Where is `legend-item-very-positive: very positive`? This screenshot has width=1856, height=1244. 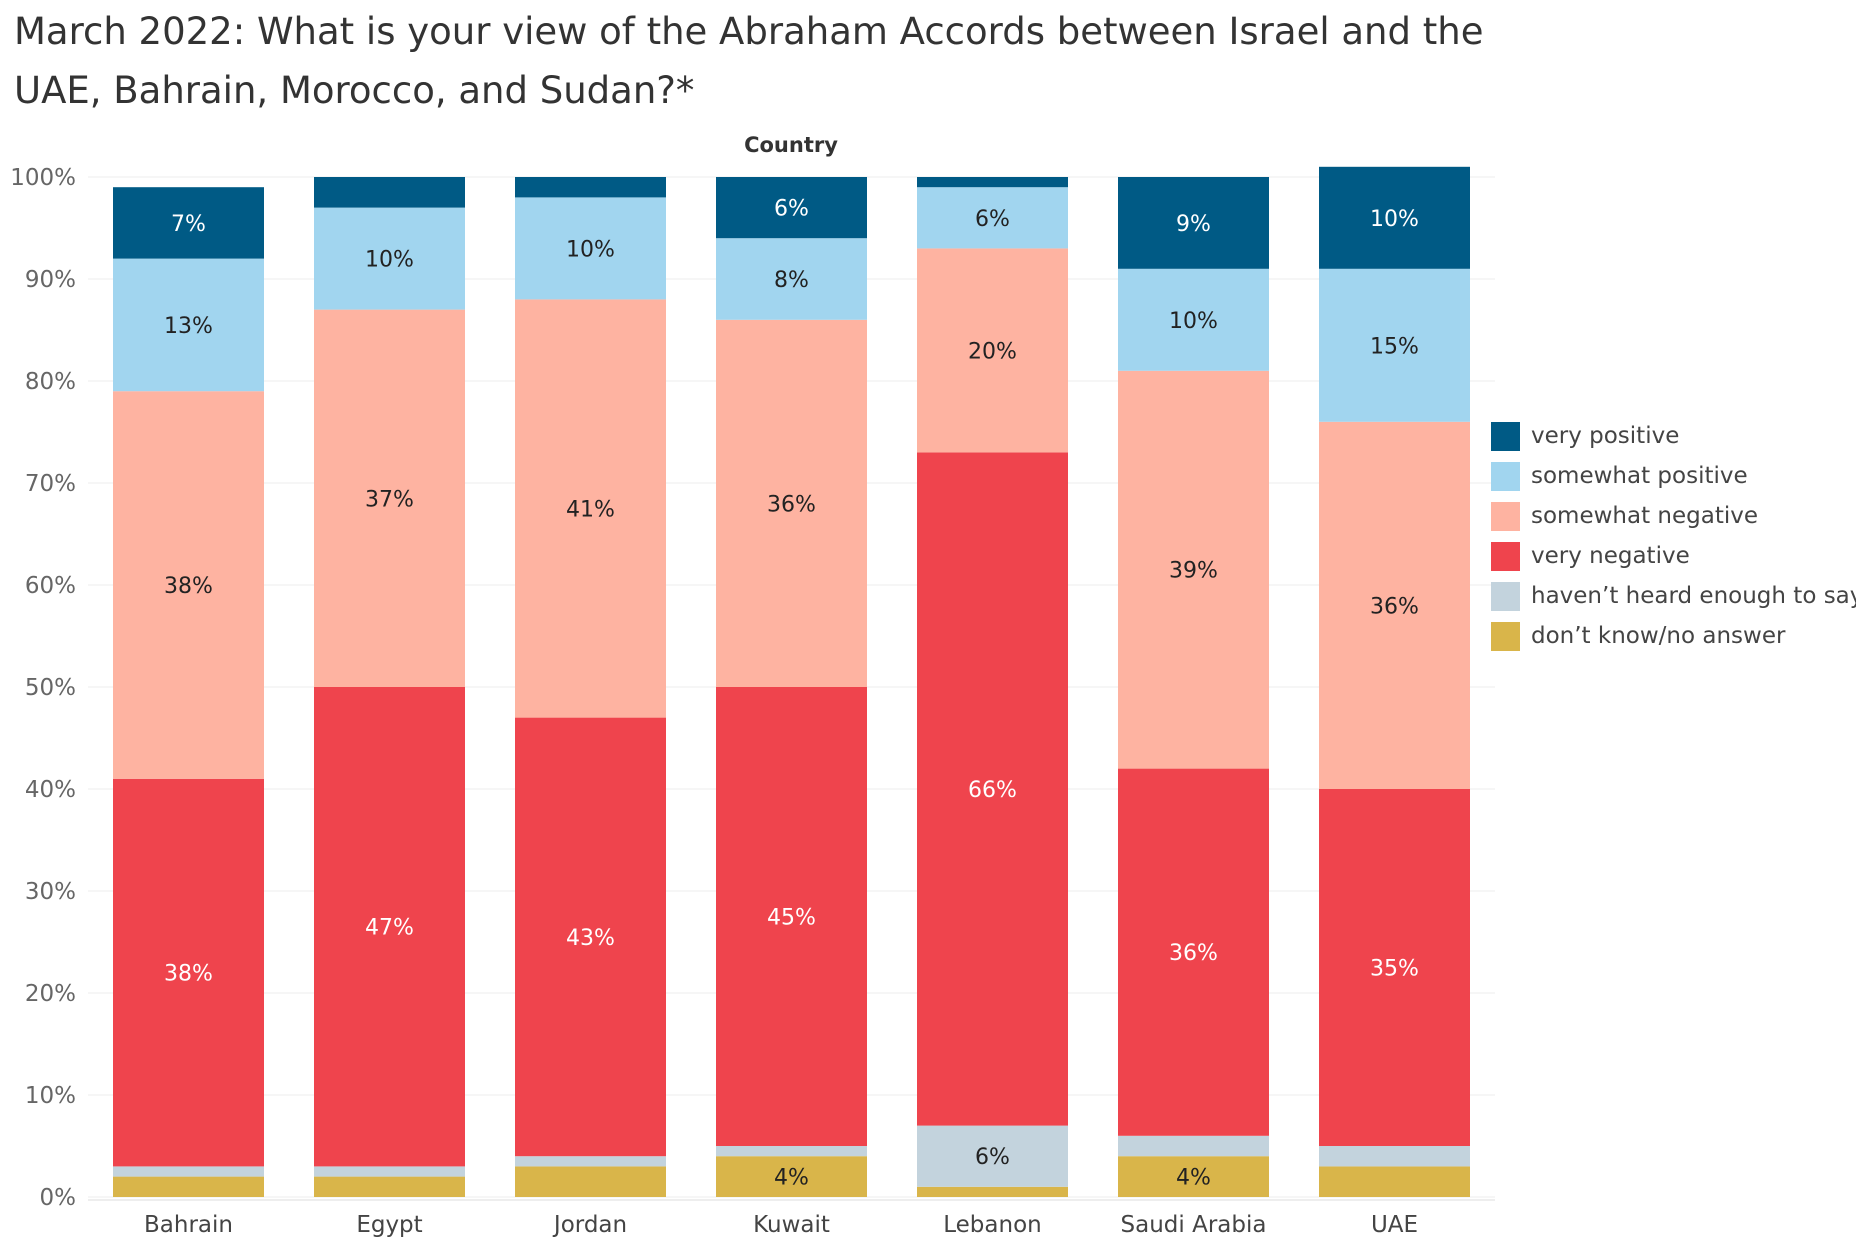
legend-item-very-positive: very positive is located at coordinates (1673, 436).